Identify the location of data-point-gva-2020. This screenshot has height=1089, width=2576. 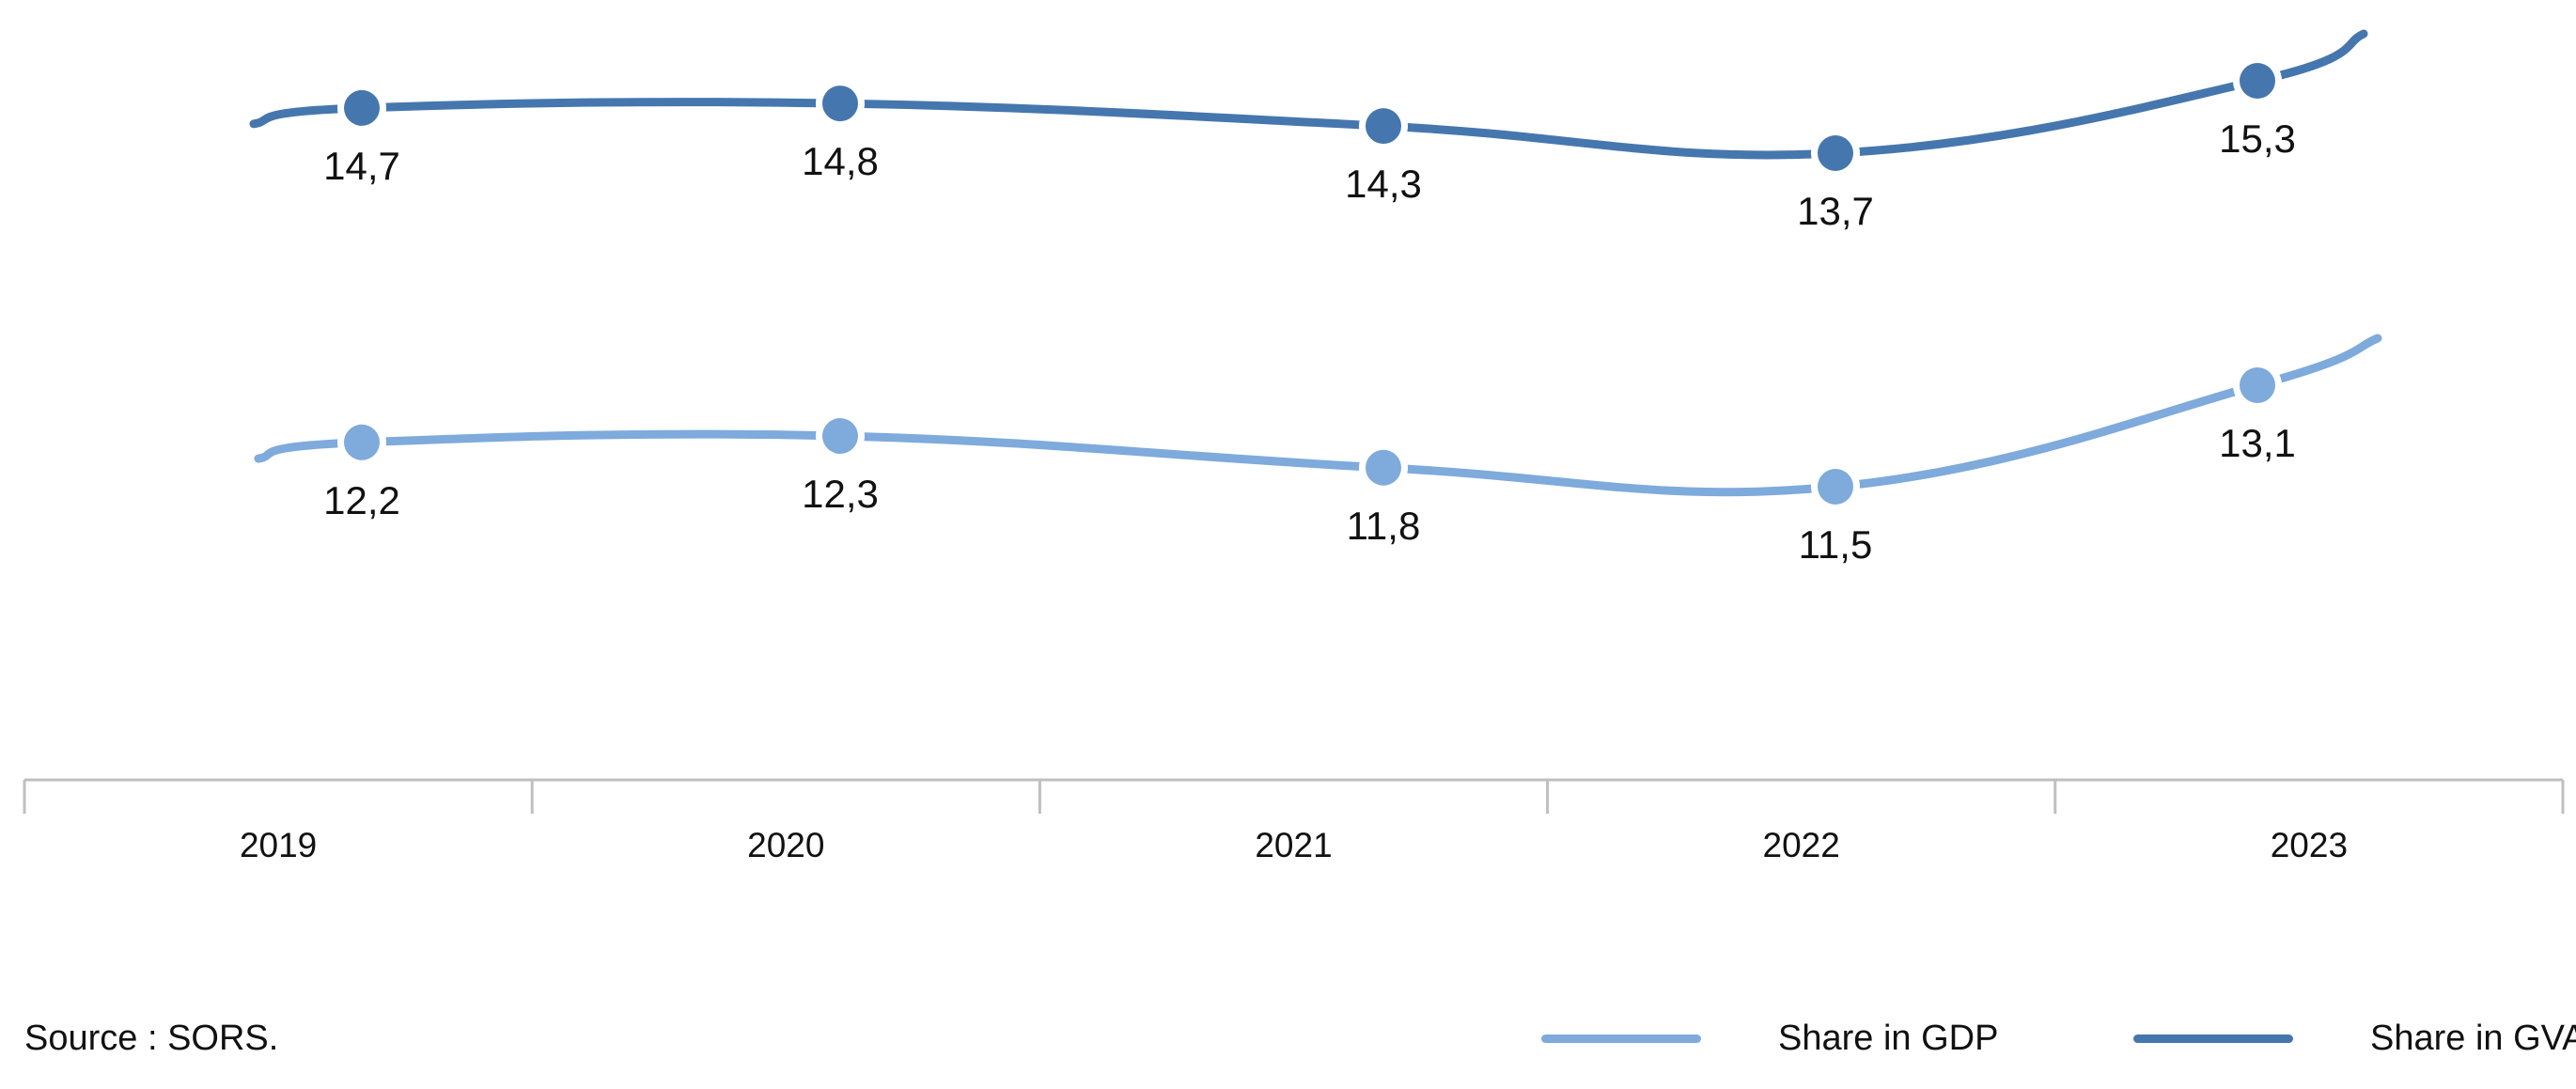
(840, 104).